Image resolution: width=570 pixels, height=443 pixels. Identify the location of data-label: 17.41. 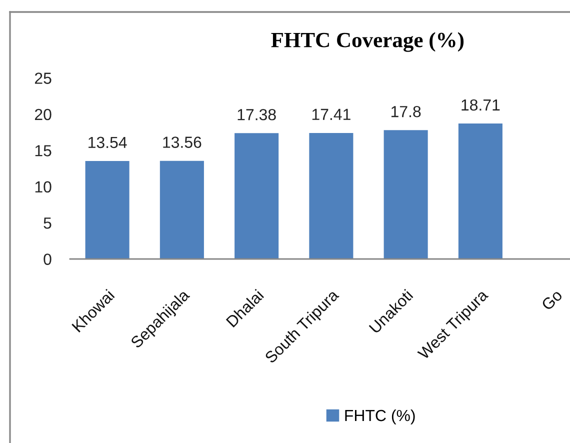
(331, 114).